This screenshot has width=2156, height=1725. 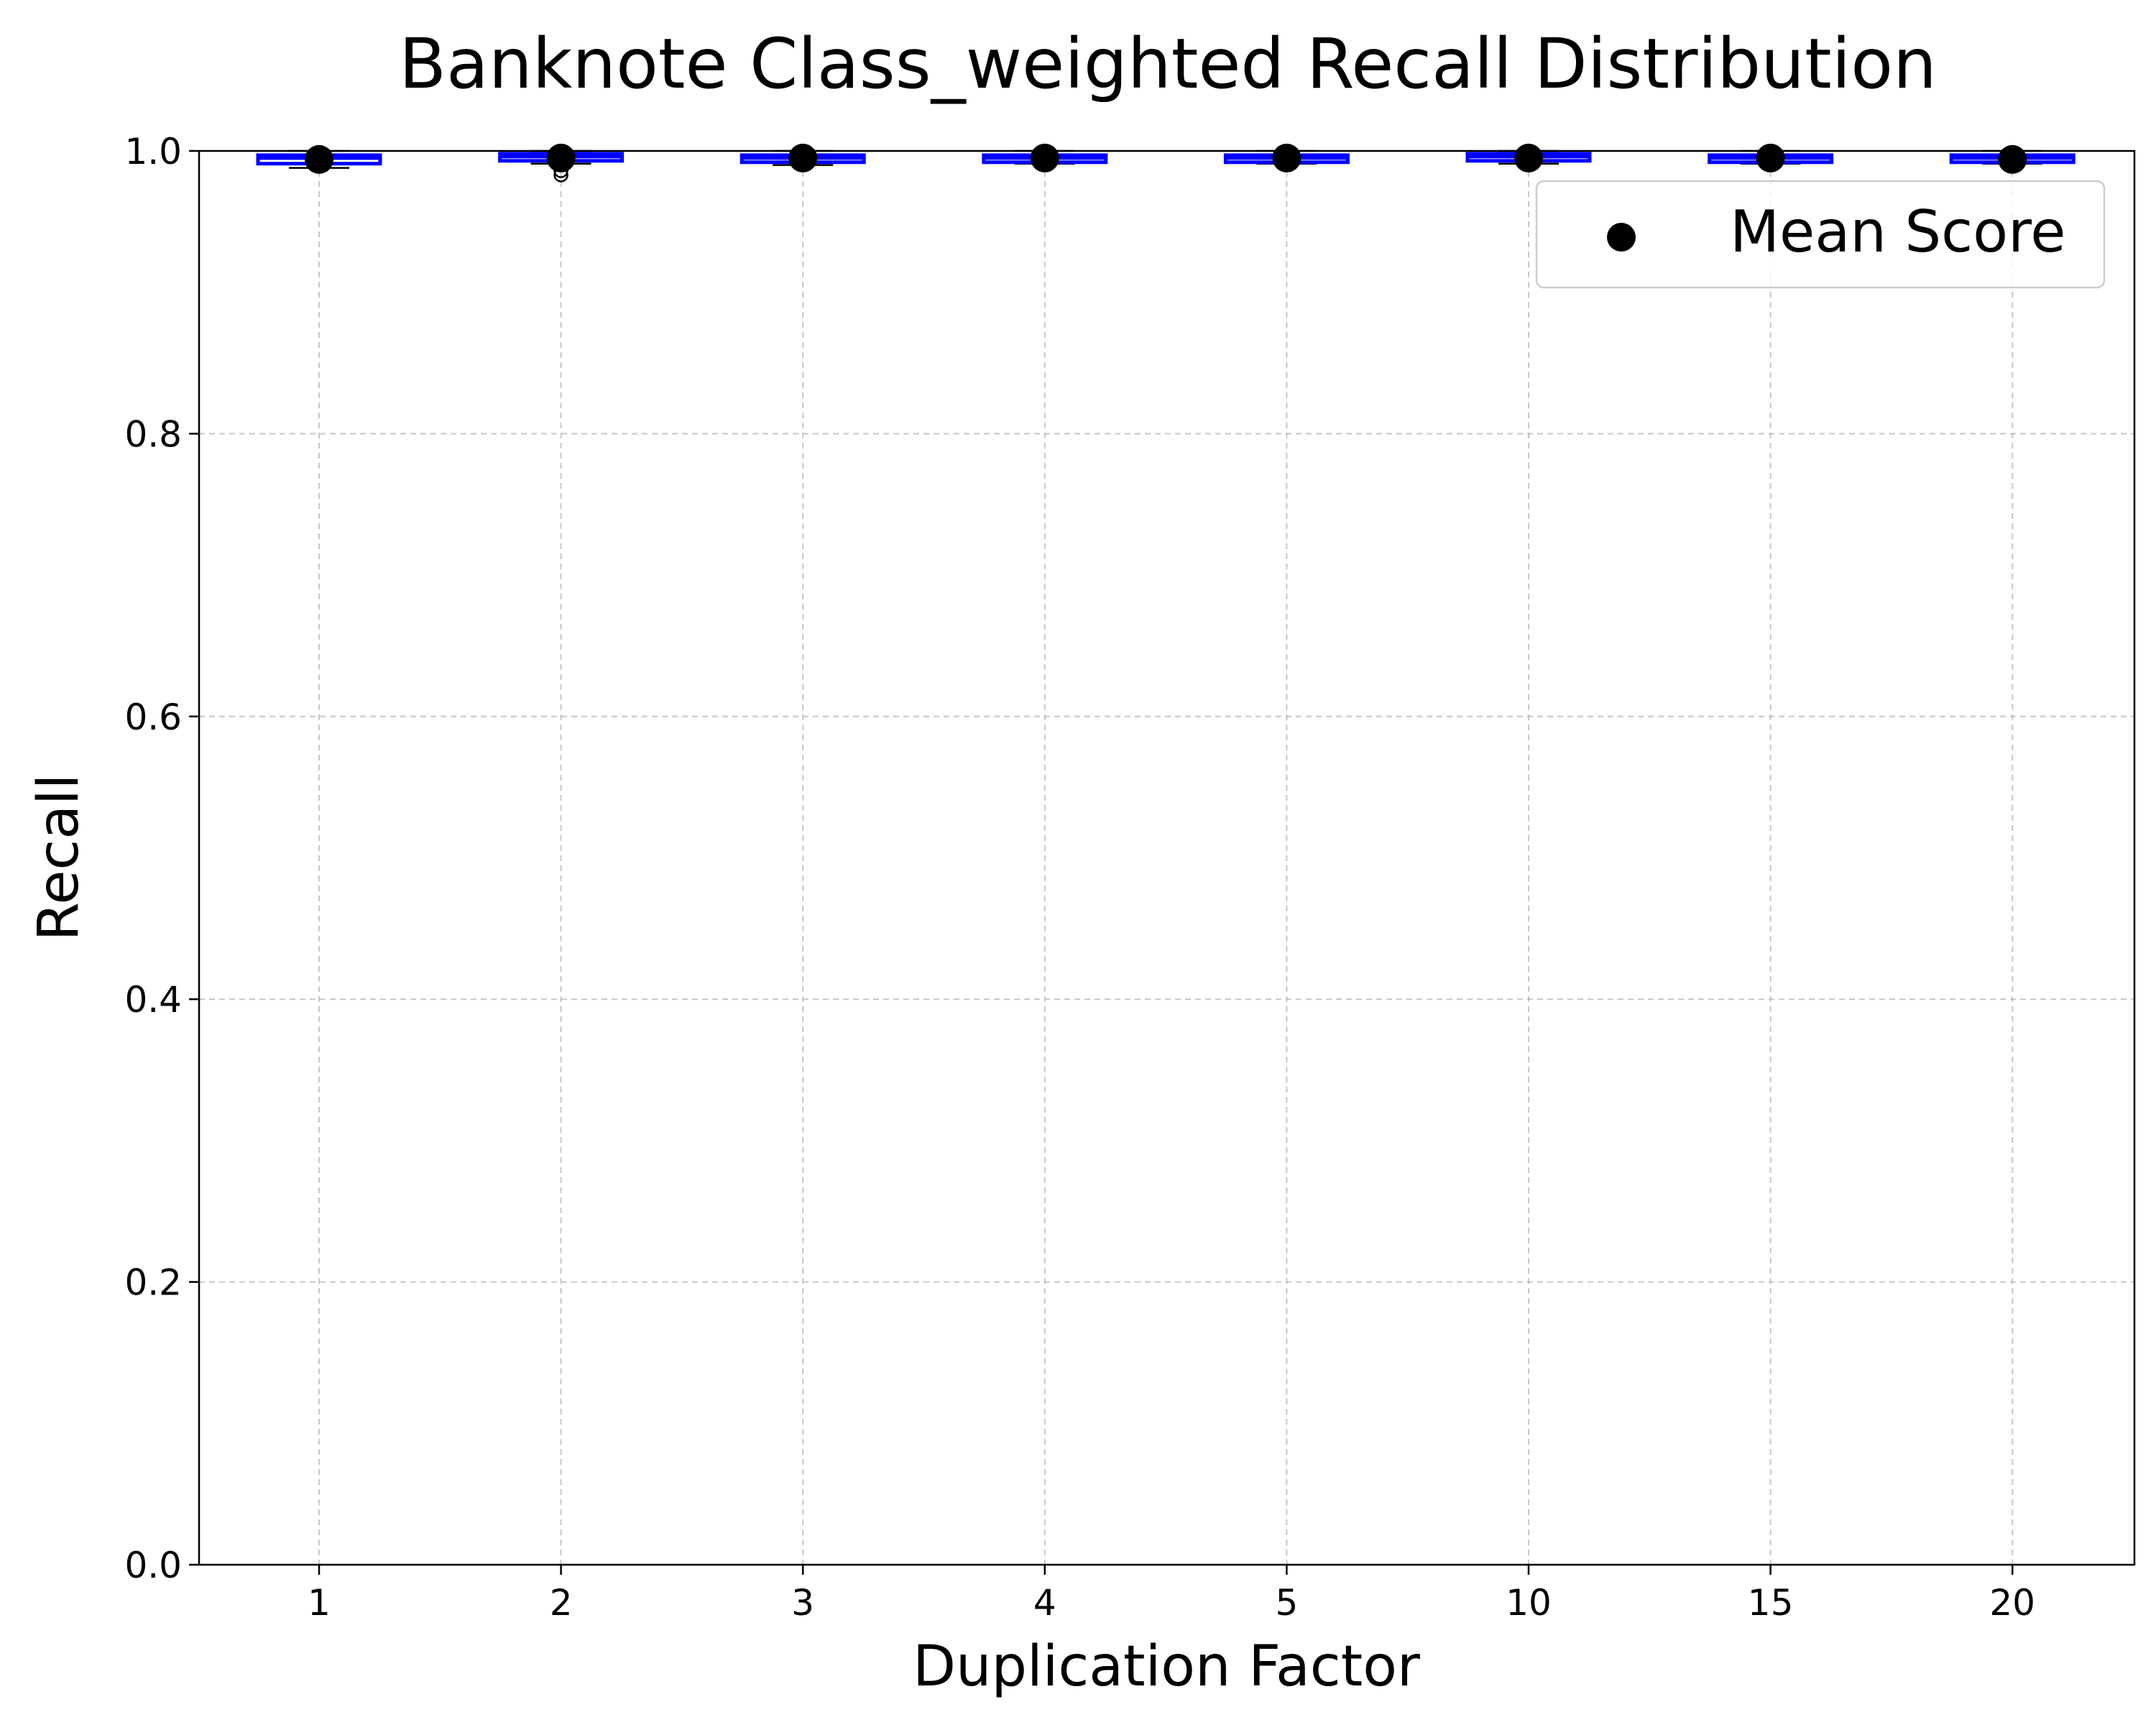 I want to click on x-tick-label: 2, so click(x=561, y=1603).